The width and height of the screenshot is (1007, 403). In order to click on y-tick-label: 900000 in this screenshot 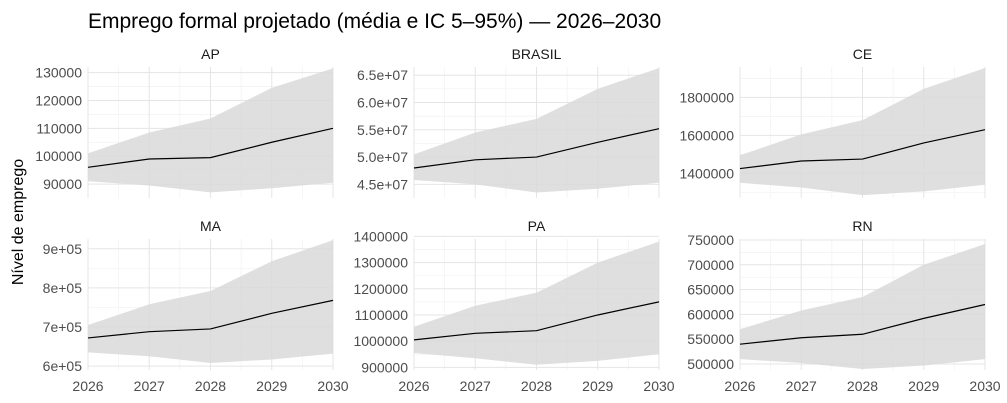, I will do `click(384, 367)`.